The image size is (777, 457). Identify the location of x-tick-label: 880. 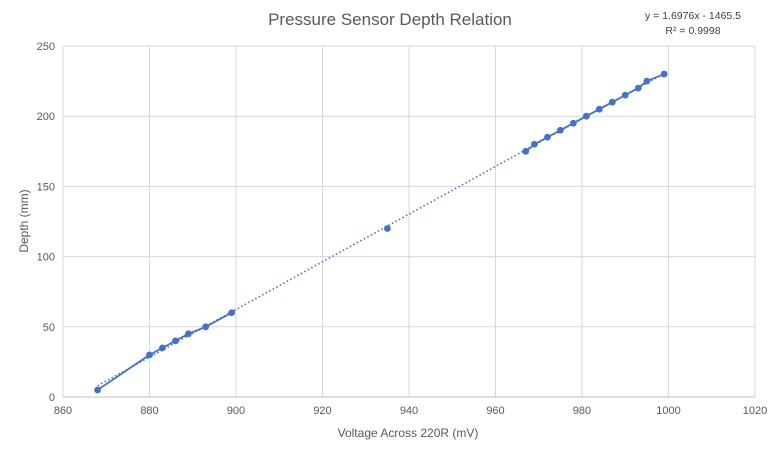
(149, 411).